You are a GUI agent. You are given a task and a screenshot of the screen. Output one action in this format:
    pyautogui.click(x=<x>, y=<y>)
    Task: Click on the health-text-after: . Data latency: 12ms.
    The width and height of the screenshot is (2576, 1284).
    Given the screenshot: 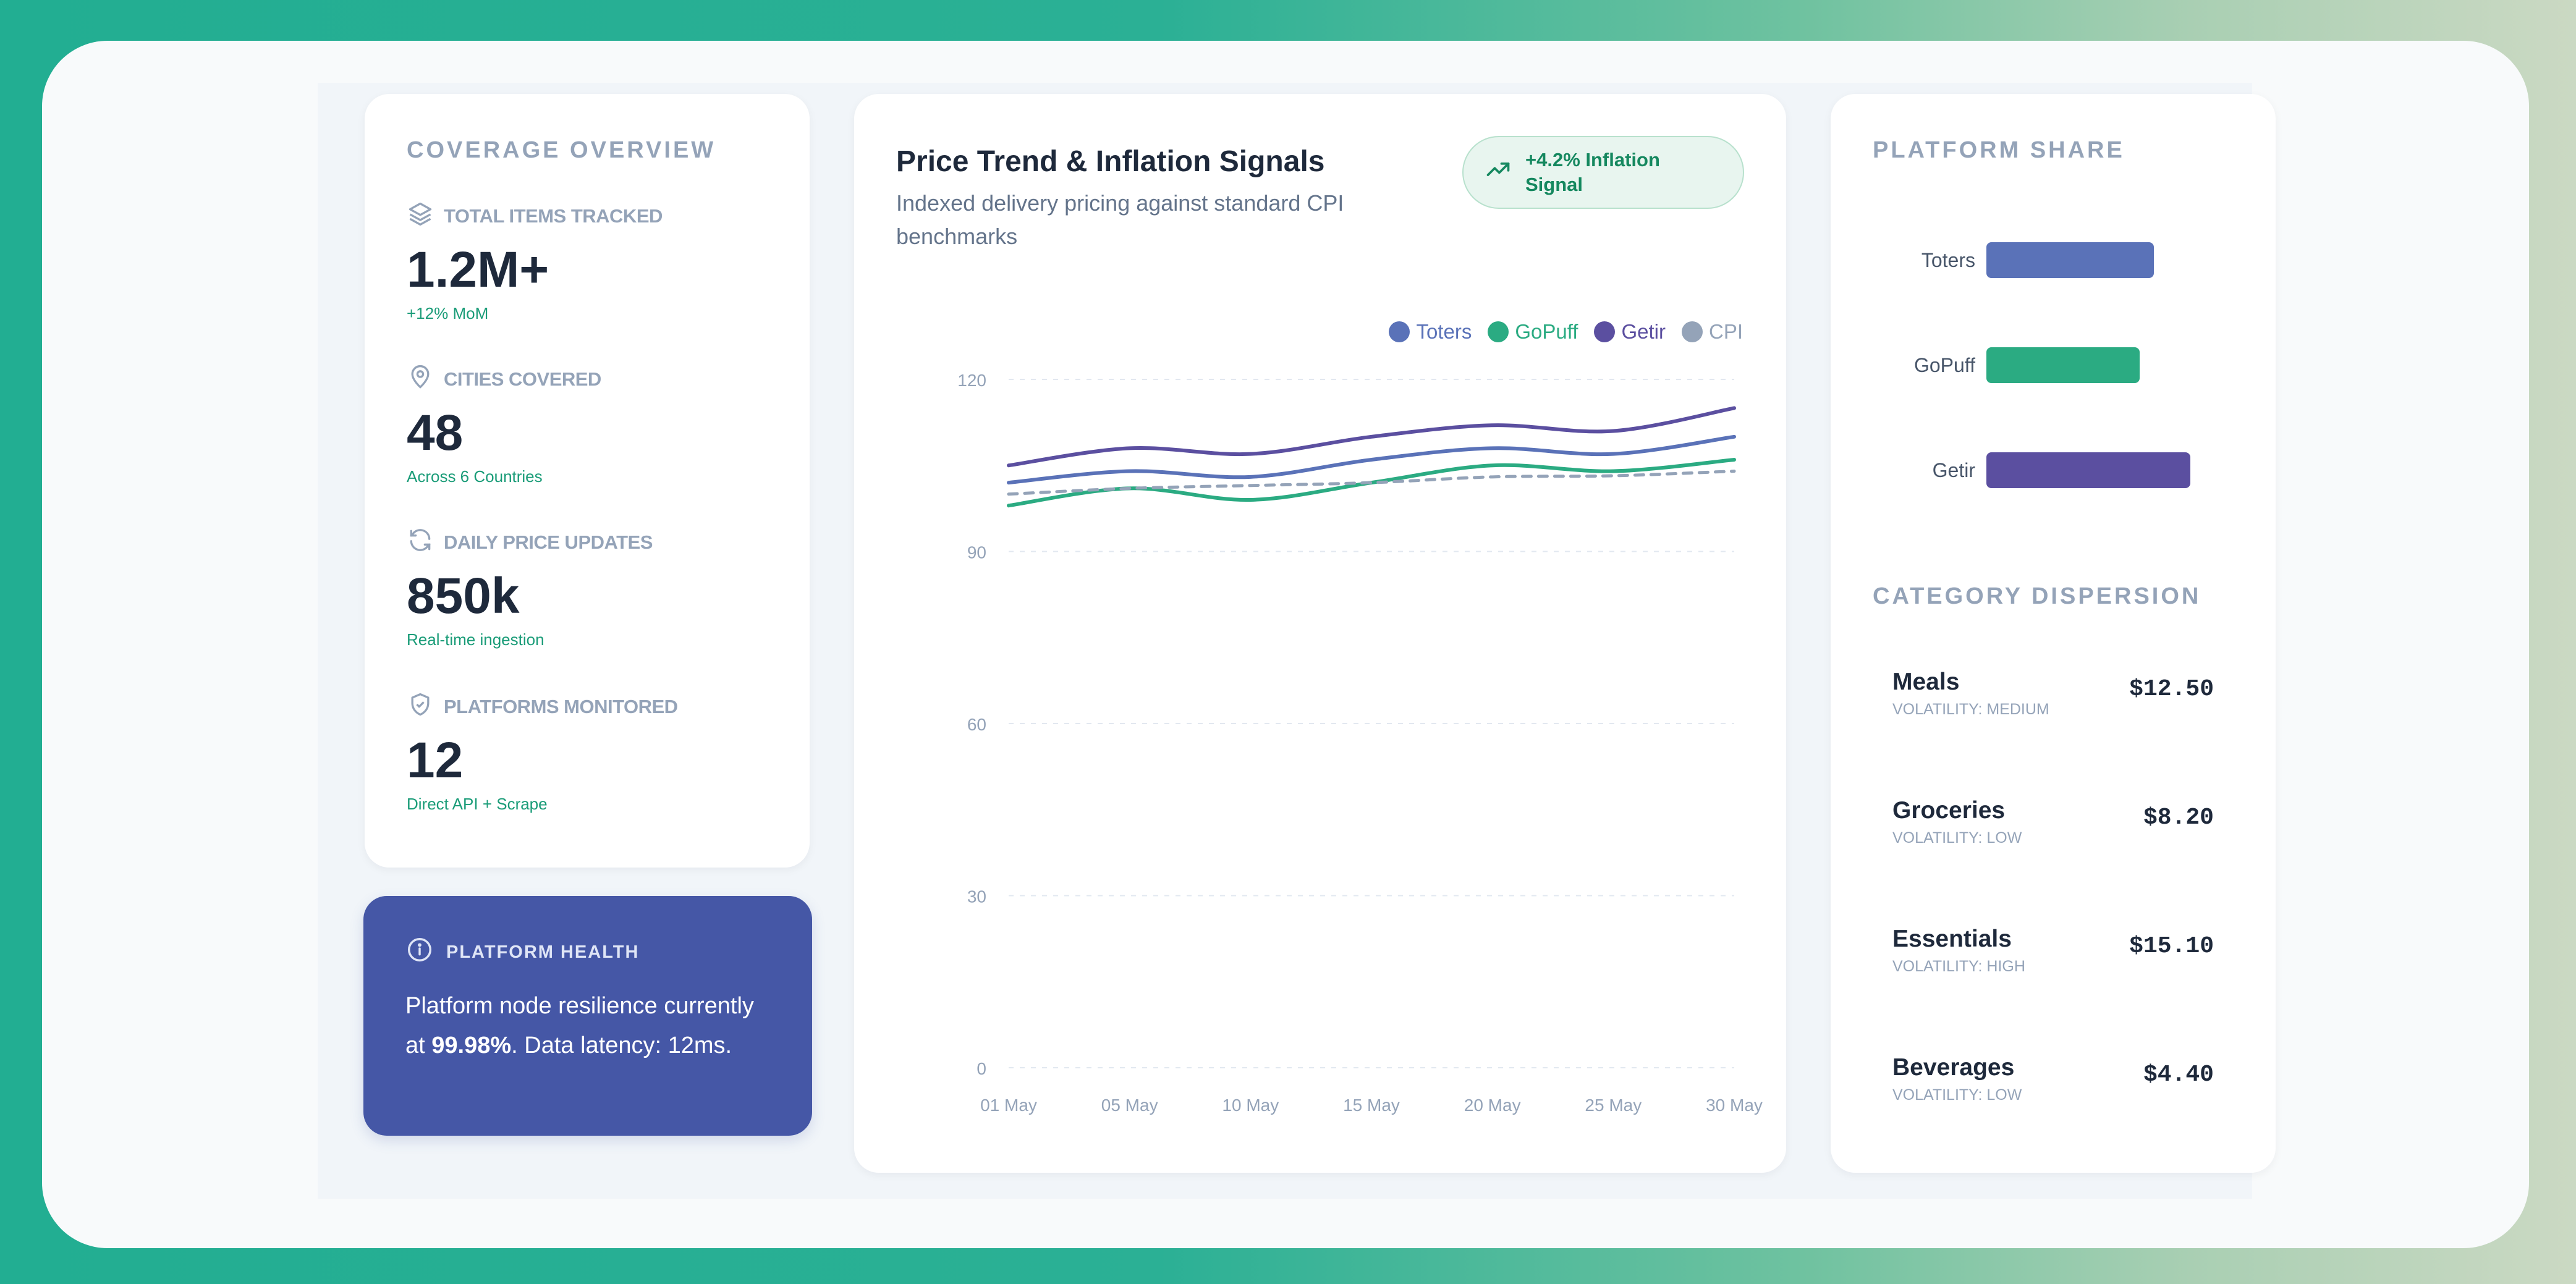 What is the action you would take?
    pyautogui.click(x=621, y=1045)
    